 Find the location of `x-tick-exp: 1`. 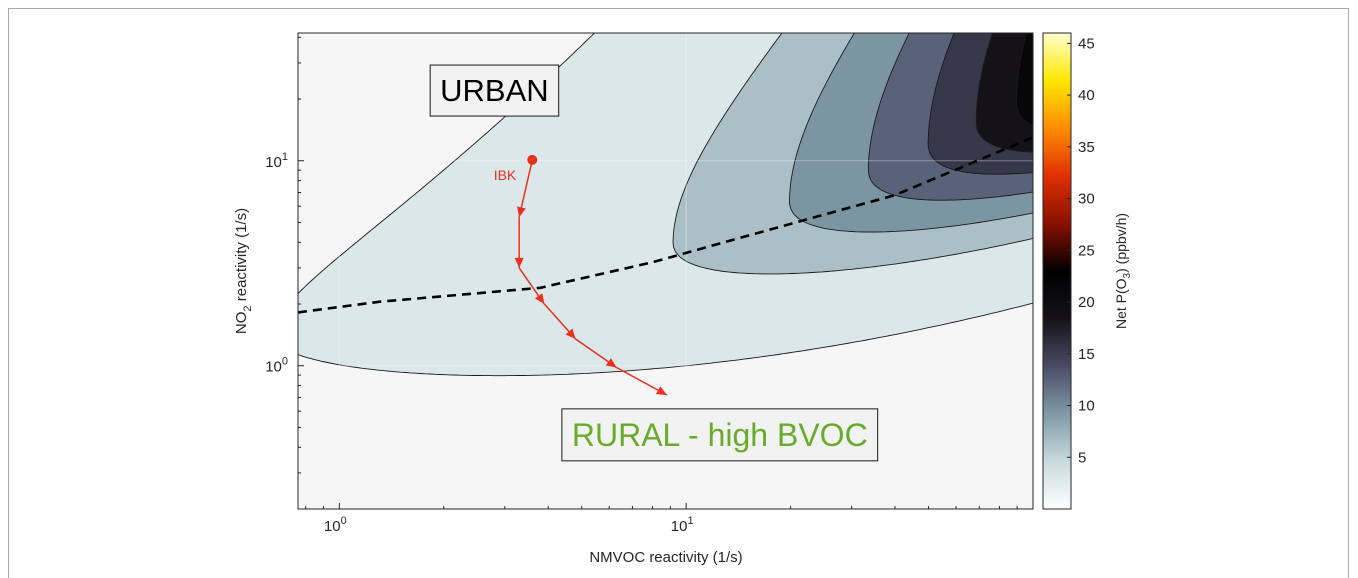

x-tick-exp: 1 is located at coordinates (690, 521).